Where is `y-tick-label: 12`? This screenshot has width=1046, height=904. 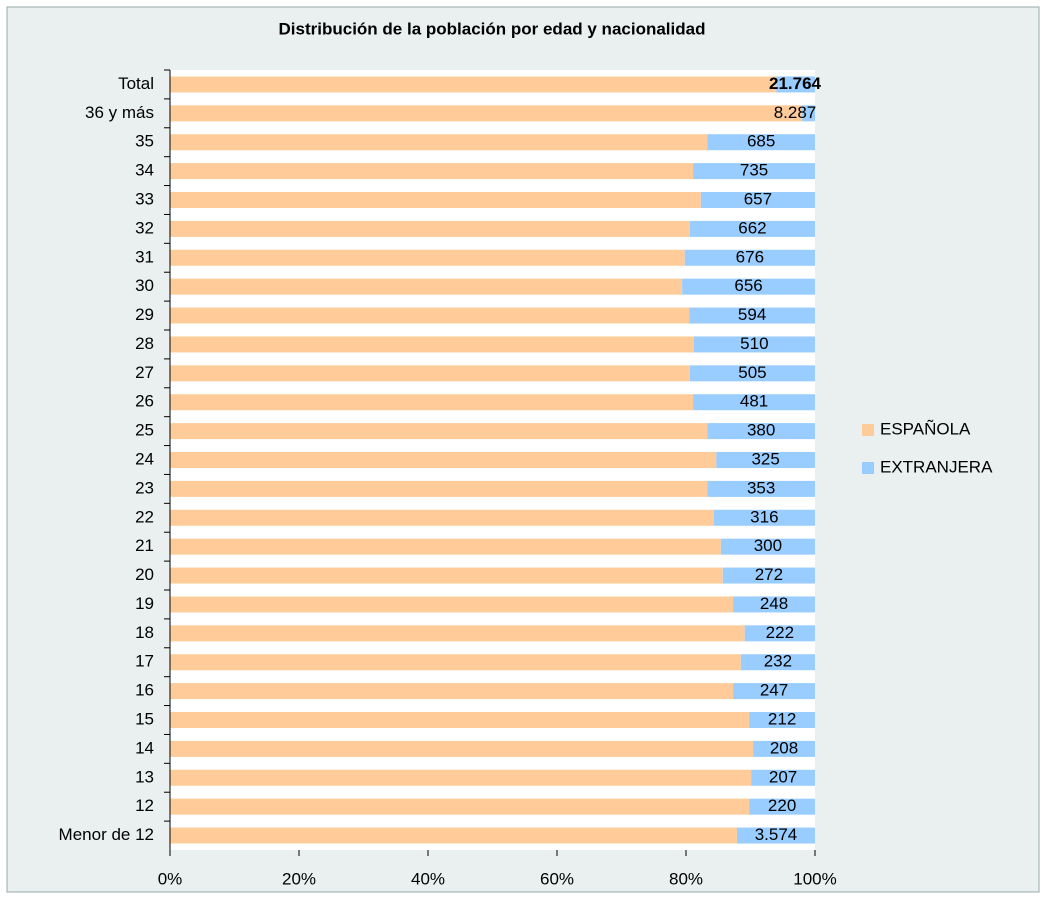
y-tick-label: 12 is located at coordinates (144, 805).